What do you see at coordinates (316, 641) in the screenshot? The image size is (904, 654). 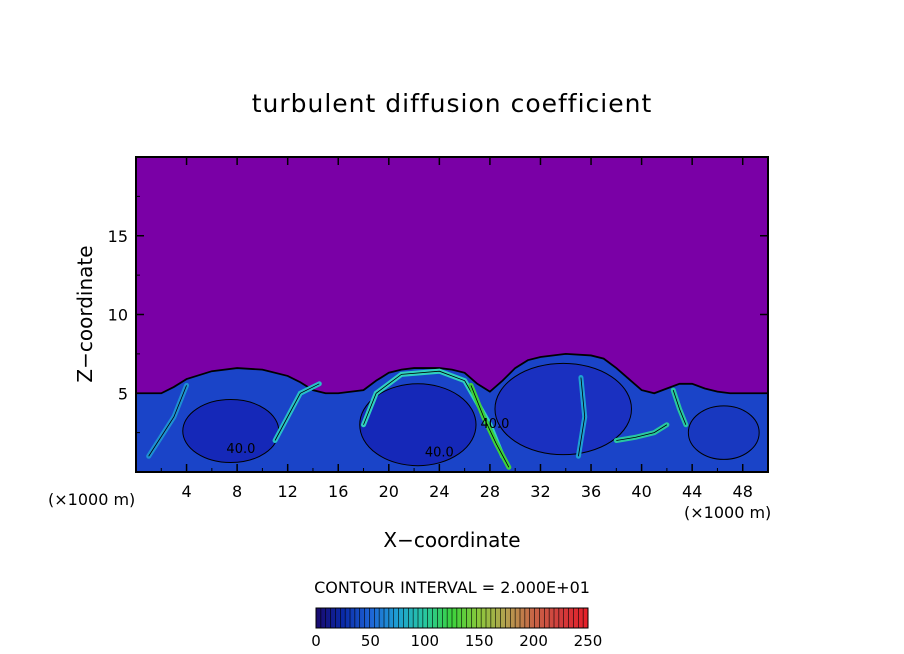 I see `colorbar-tick-label: 0` at bounding box center [316, 641].